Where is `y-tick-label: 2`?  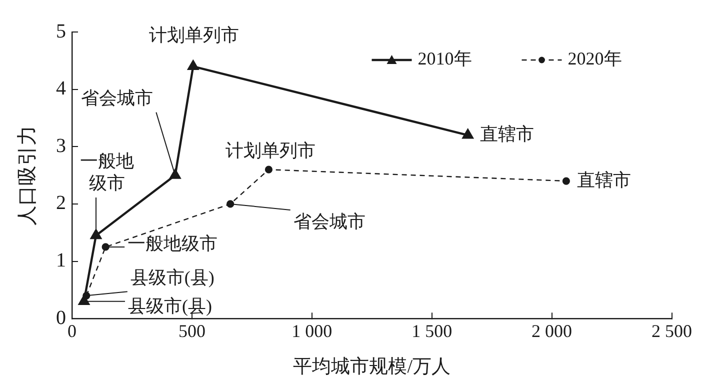 y-tick-label: 2 is located at coordinates (61, 203).